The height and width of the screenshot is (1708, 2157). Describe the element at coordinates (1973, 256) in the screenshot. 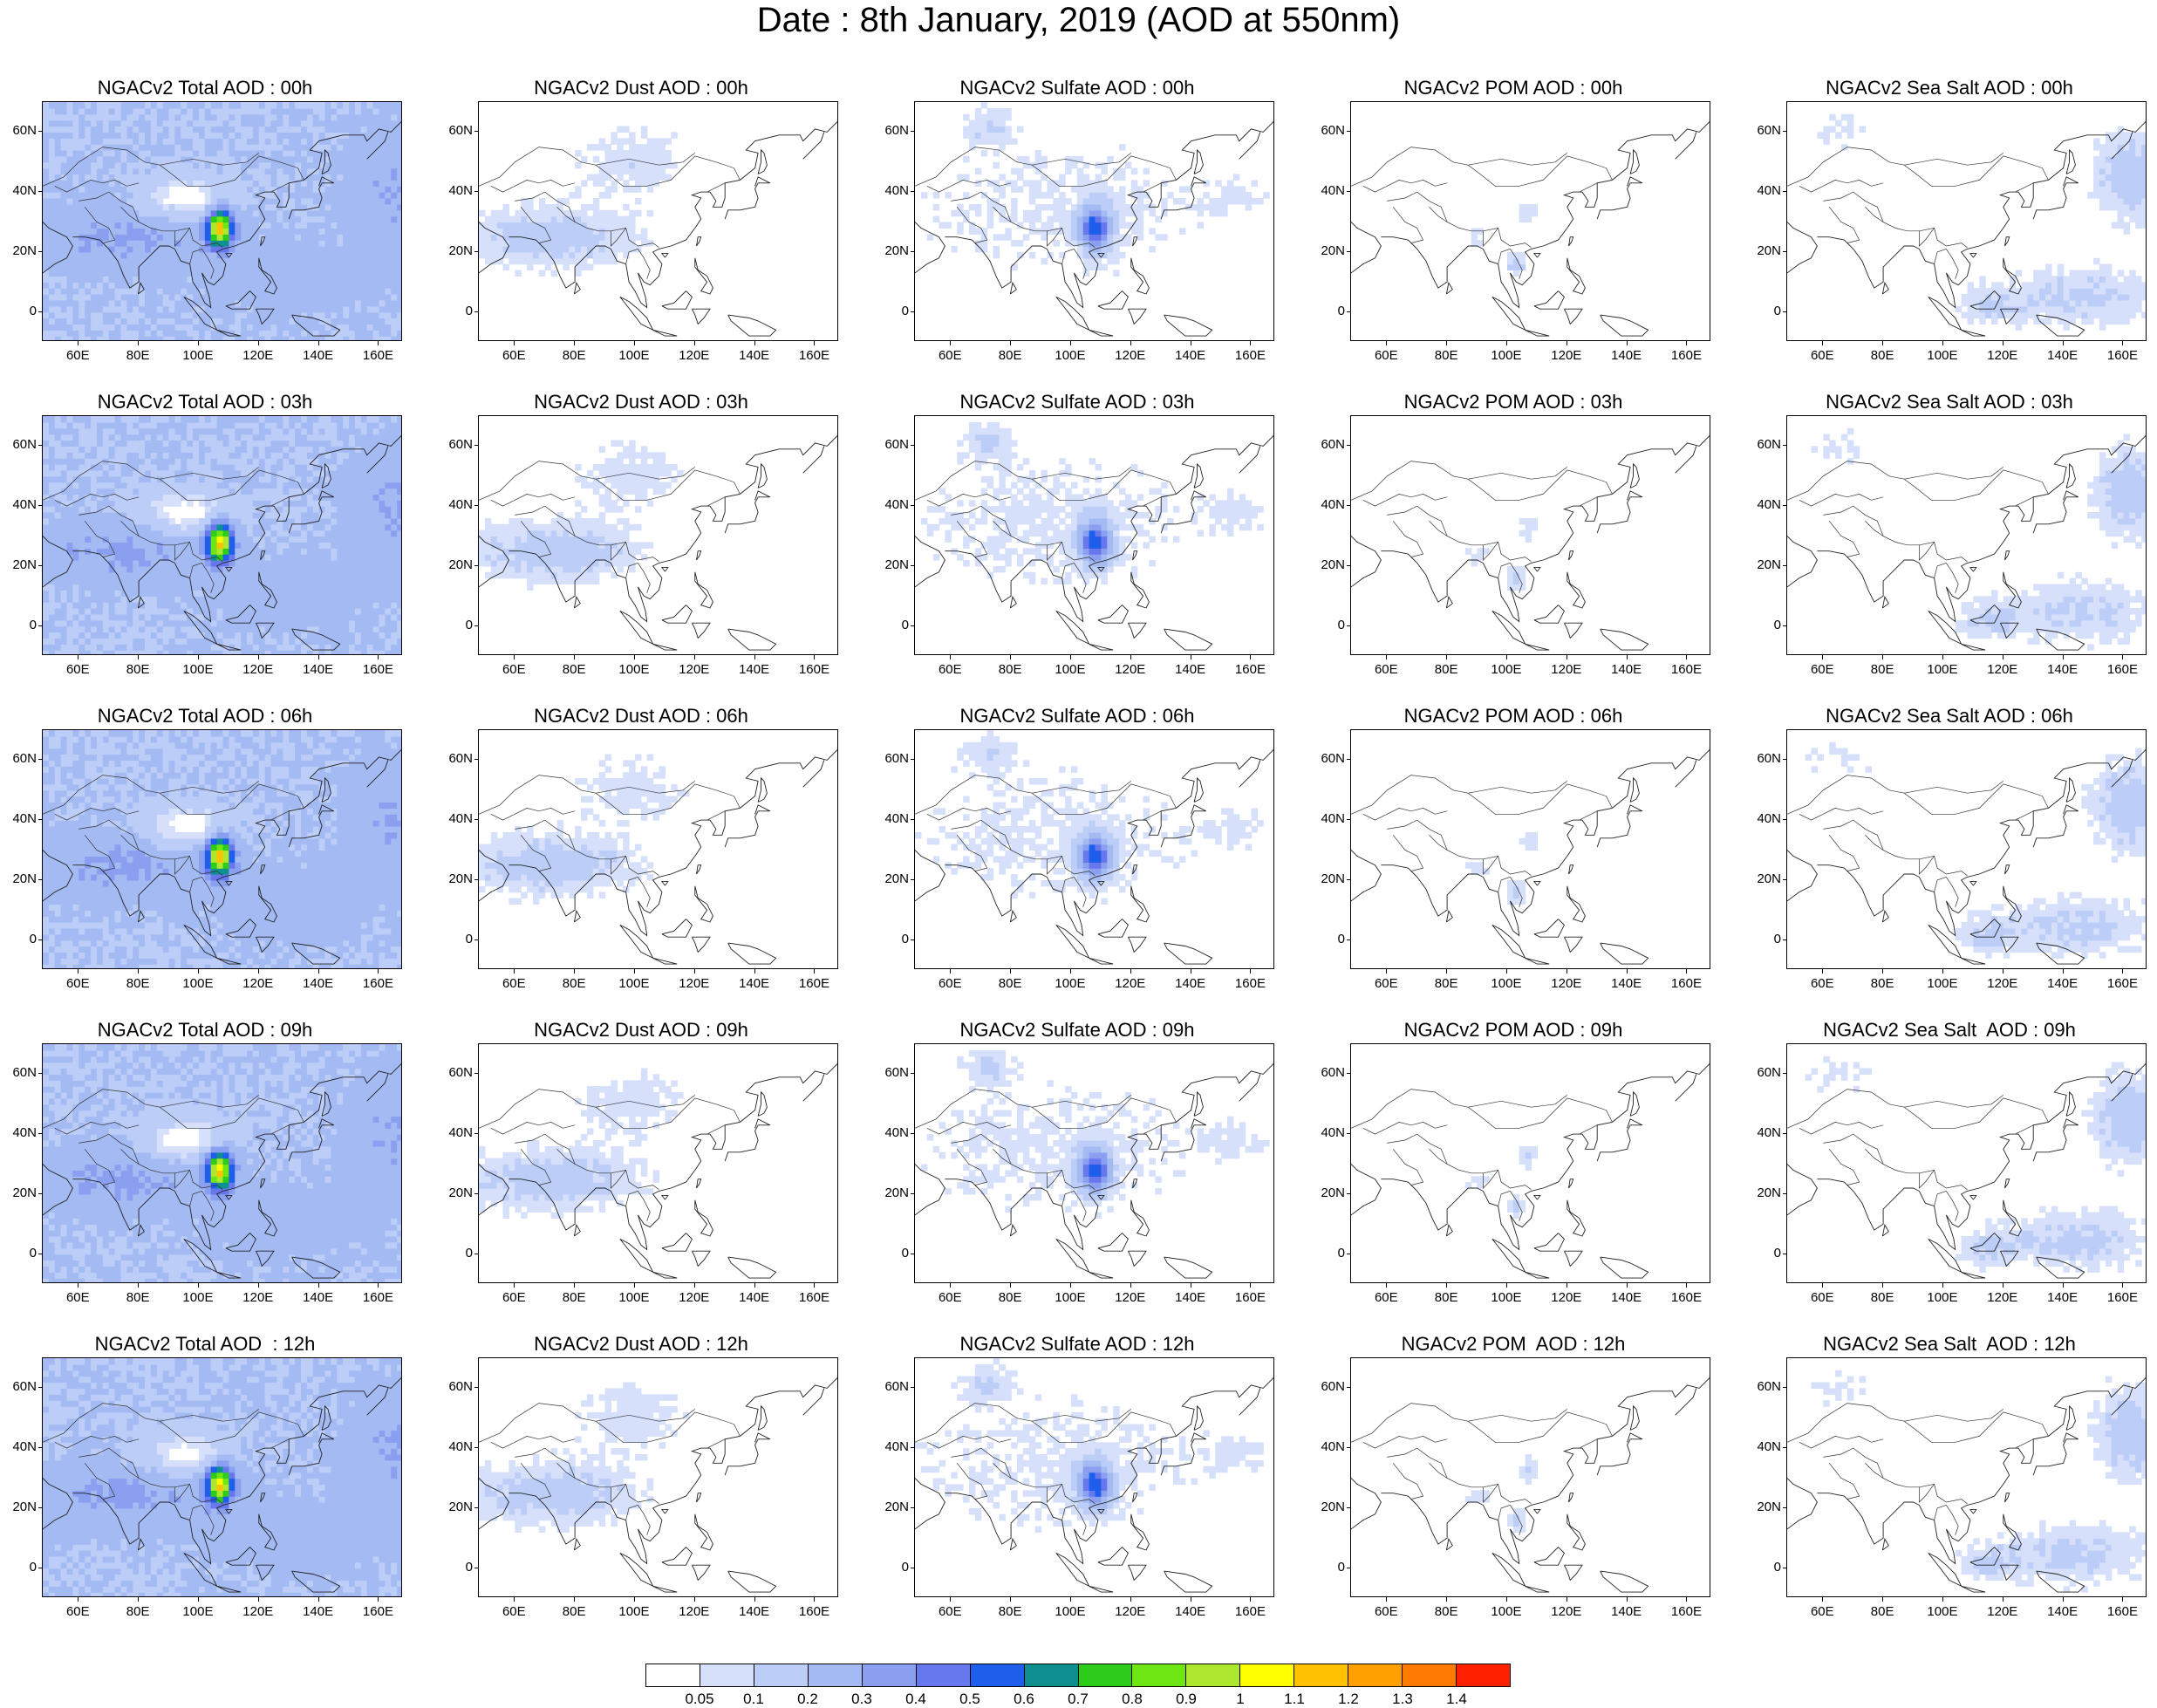

I see `coastline` at that location.